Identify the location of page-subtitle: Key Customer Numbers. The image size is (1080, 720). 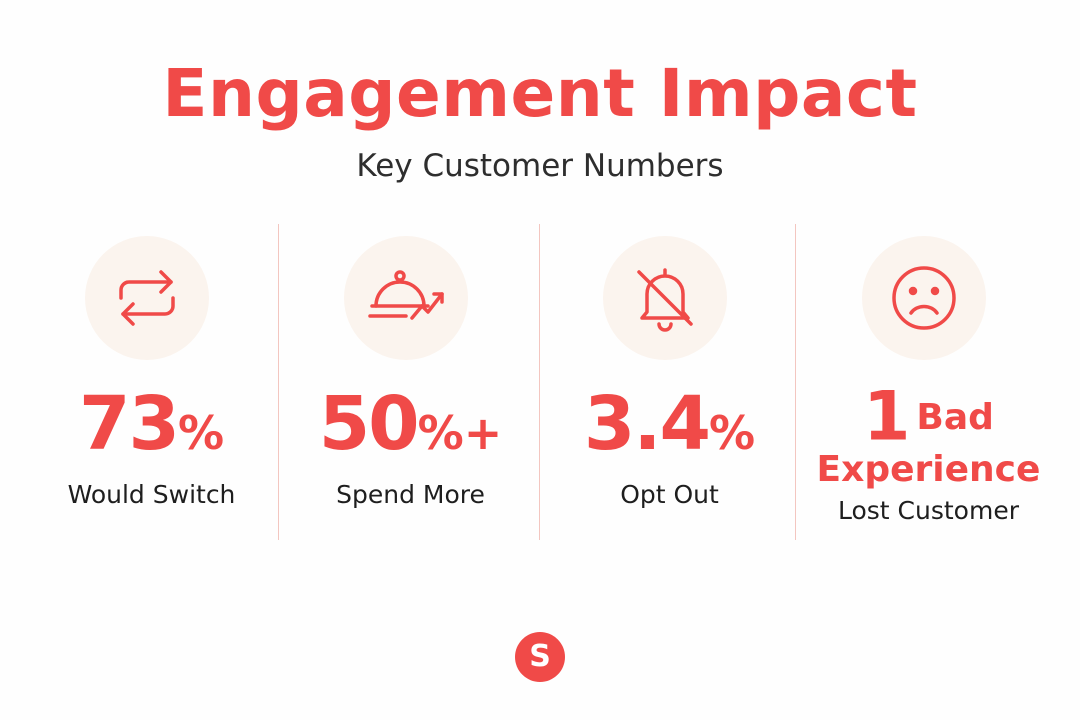
(540, 166).